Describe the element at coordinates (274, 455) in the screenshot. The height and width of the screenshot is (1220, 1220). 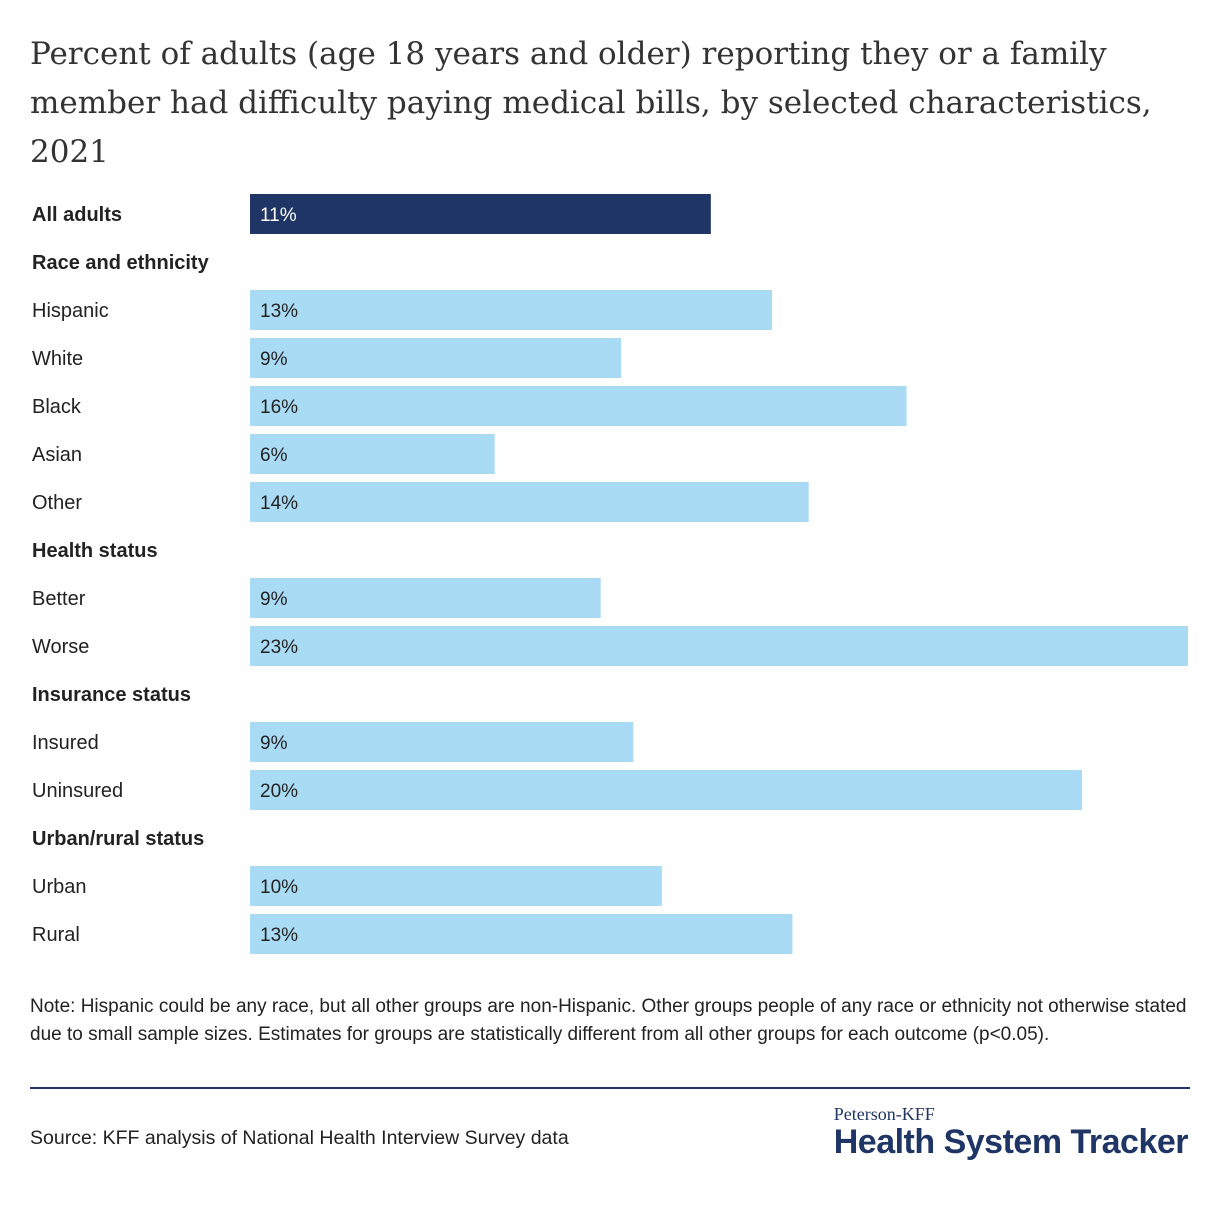
I see `data-label: 6%` at that location.